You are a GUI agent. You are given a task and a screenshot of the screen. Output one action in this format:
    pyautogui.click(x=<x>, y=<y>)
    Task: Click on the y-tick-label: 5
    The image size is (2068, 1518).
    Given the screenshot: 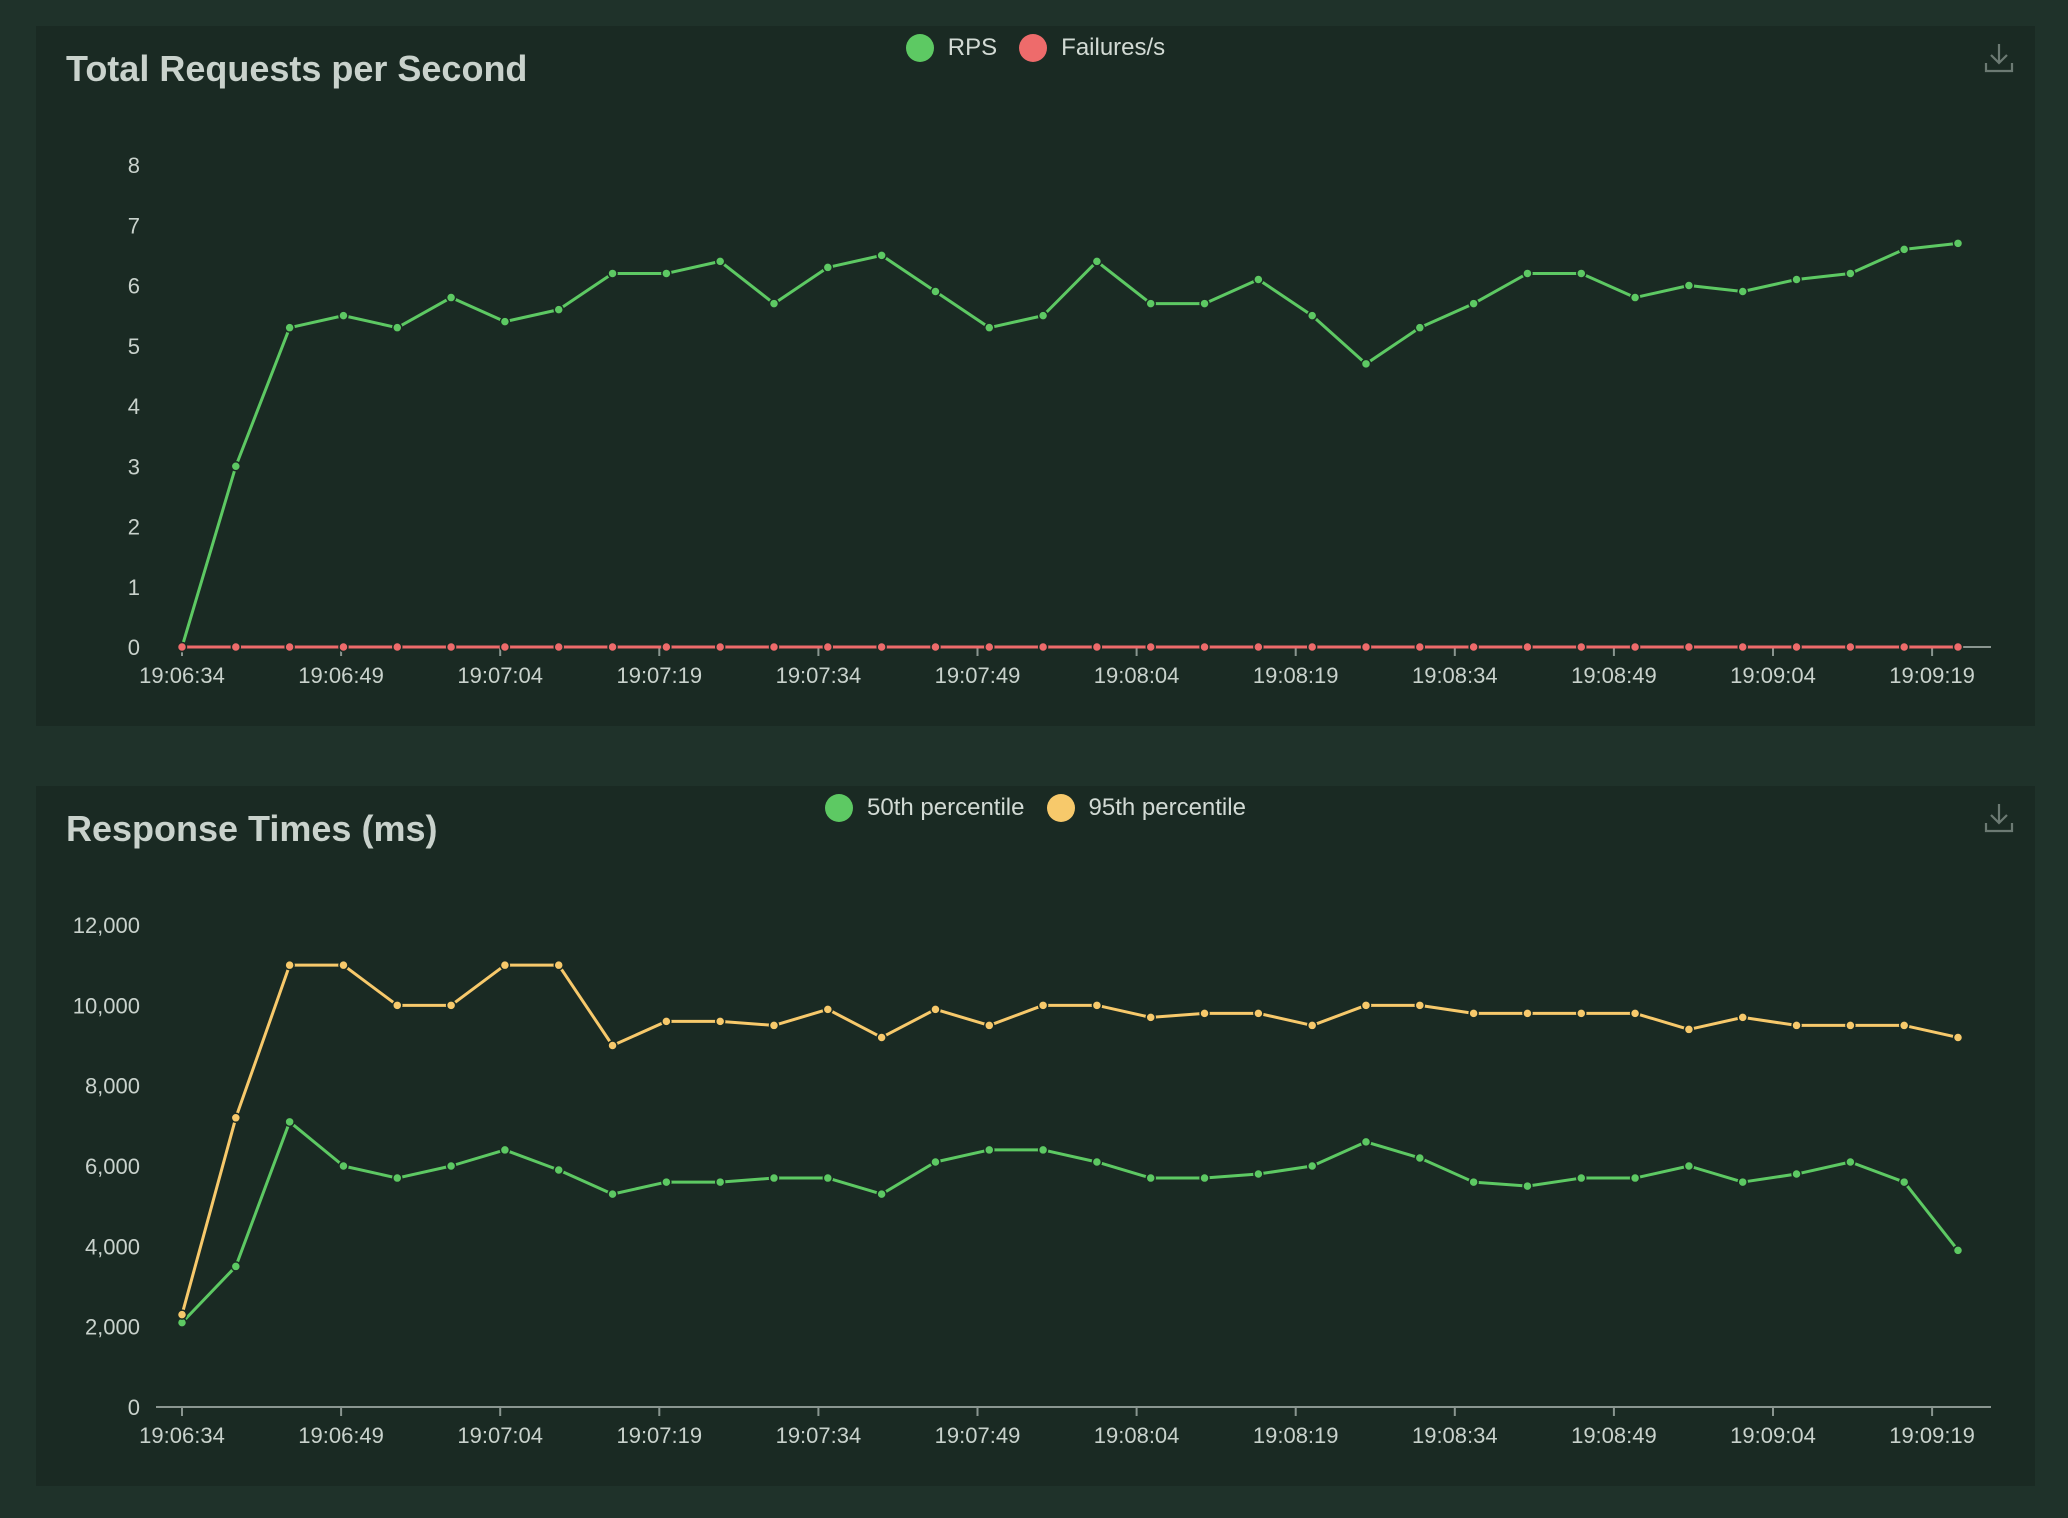 What is the action you would take?
    pyautogui.click(x=134, y=346)
    